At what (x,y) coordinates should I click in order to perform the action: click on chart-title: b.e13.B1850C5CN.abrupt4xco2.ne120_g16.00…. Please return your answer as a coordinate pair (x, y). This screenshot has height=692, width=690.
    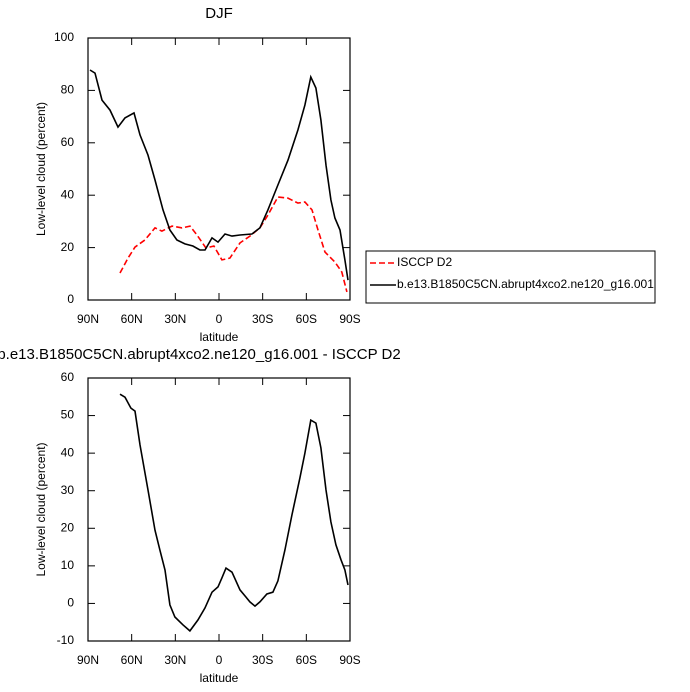
    Looking at the image, I should click on (200, 354).